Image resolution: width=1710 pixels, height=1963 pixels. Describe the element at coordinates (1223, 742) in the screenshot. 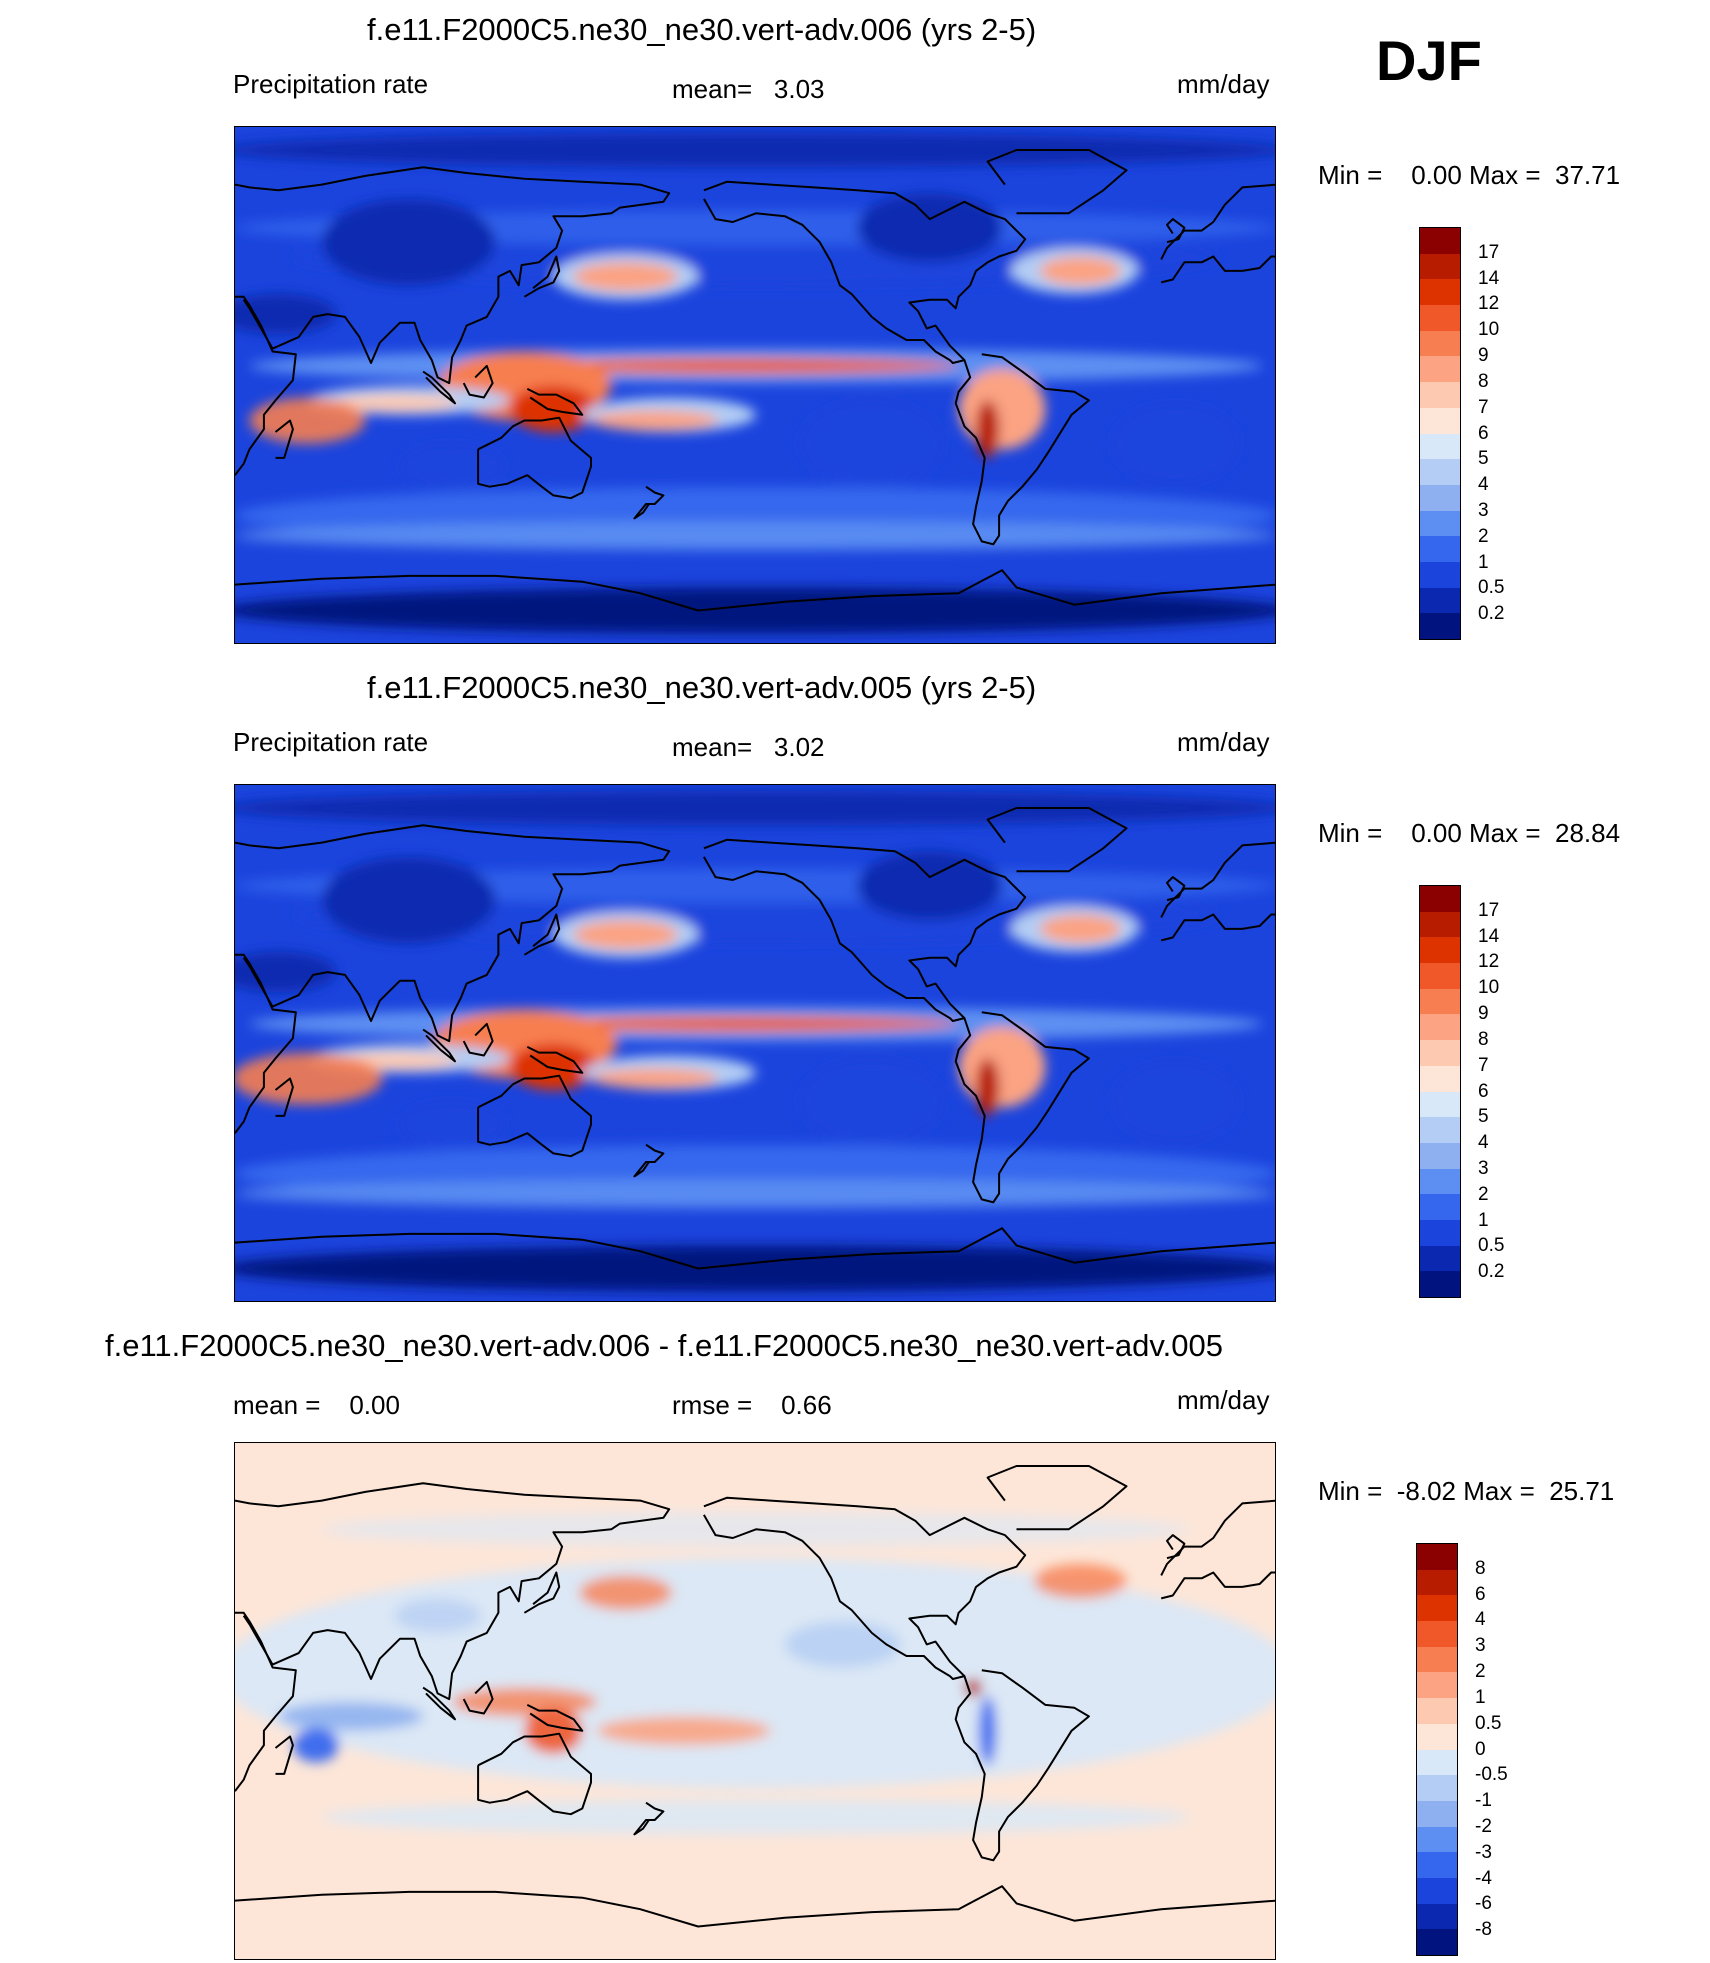

I see `panel-2-units-label: mm/day` at that location.